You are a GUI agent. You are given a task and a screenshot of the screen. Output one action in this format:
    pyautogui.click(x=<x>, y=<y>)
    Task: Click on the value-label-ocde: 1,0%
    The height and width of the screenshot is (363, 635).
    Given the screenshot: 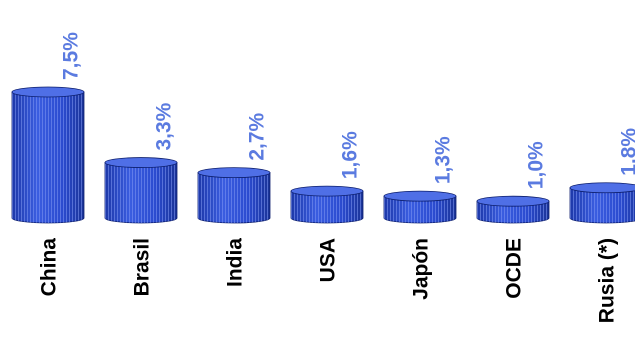 What is the action you would take?
    pyautogui.click(x=536, y=165)
    